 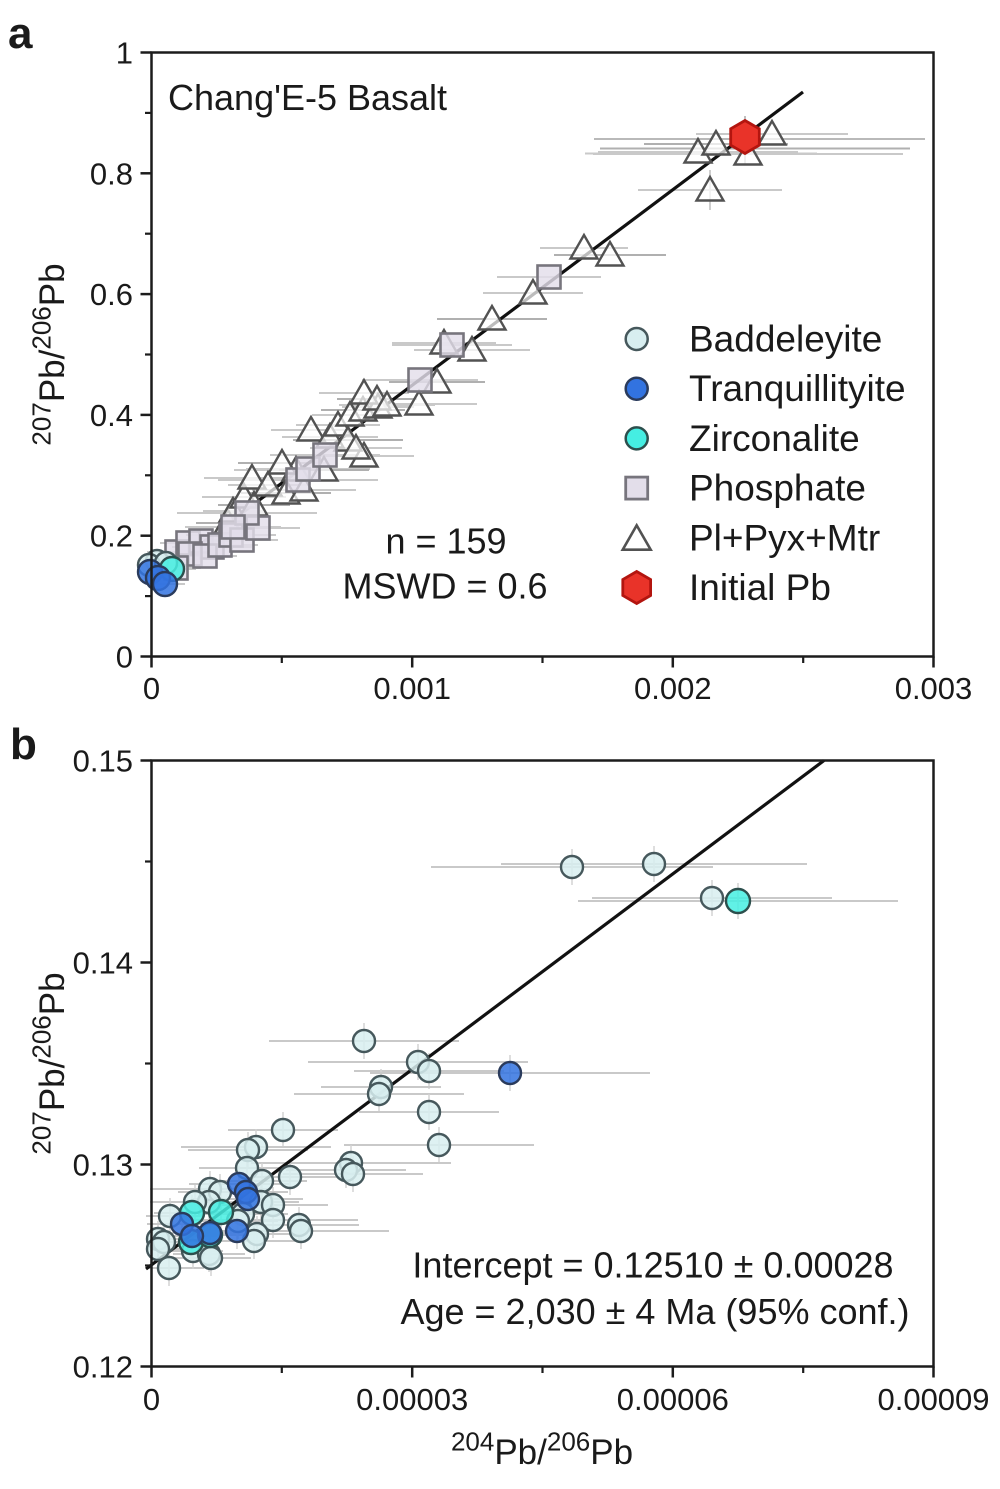 What do you see at coordinates (760, 587) in the screenshot?
I see `svg-text: Initial Pb` at bounding box center [760, 587].